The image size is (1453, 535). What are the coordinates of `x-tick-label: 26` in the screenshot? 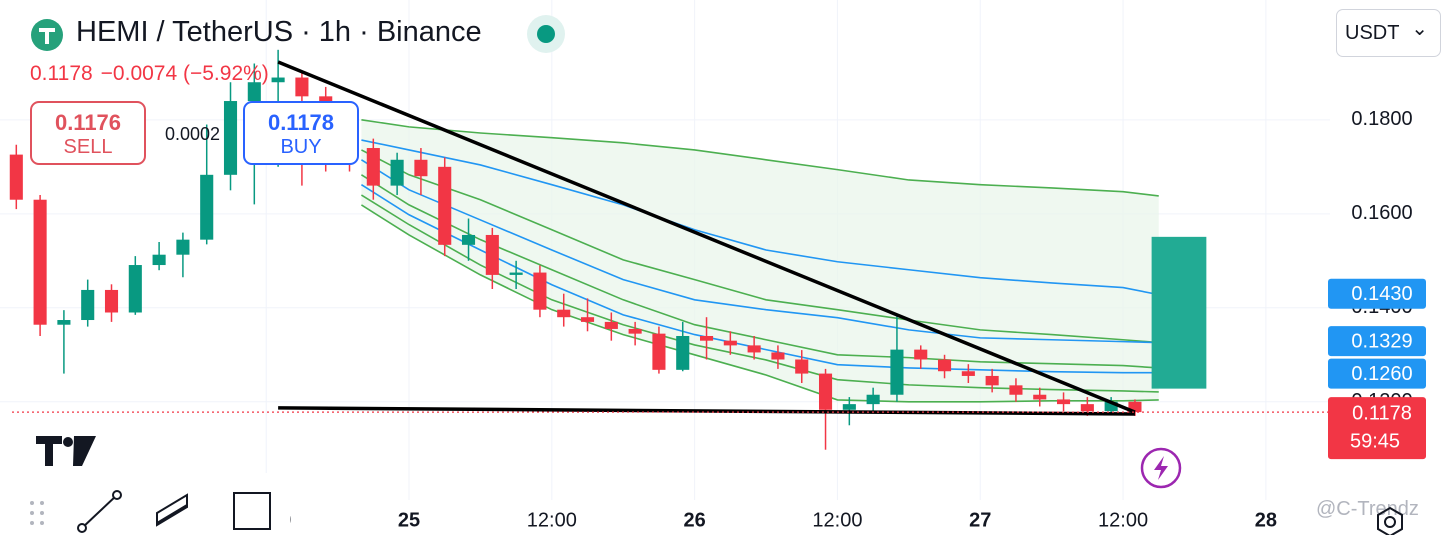 It's located at (695, 520).